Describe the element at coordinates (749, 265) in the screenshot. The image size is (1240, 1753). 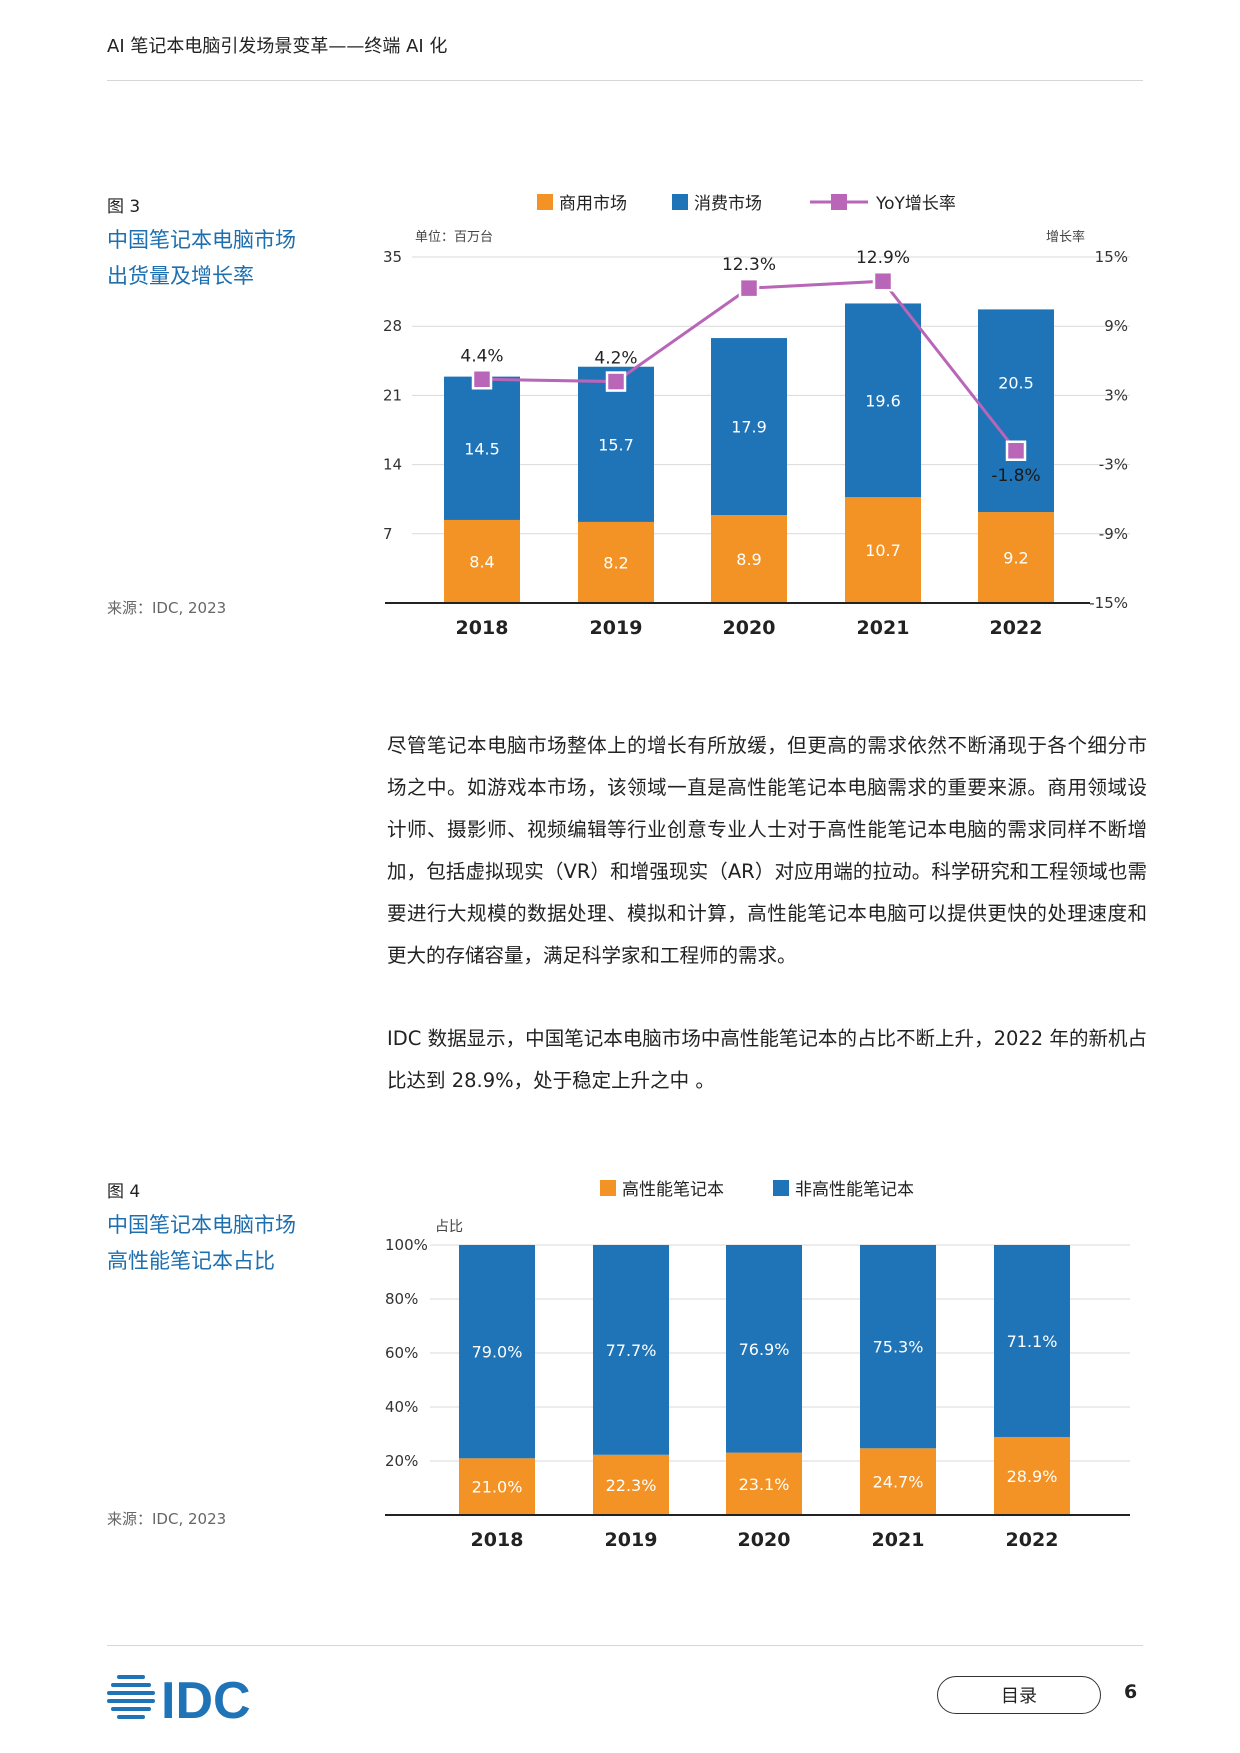
I see `yoy-label: 12.3%` at that location.